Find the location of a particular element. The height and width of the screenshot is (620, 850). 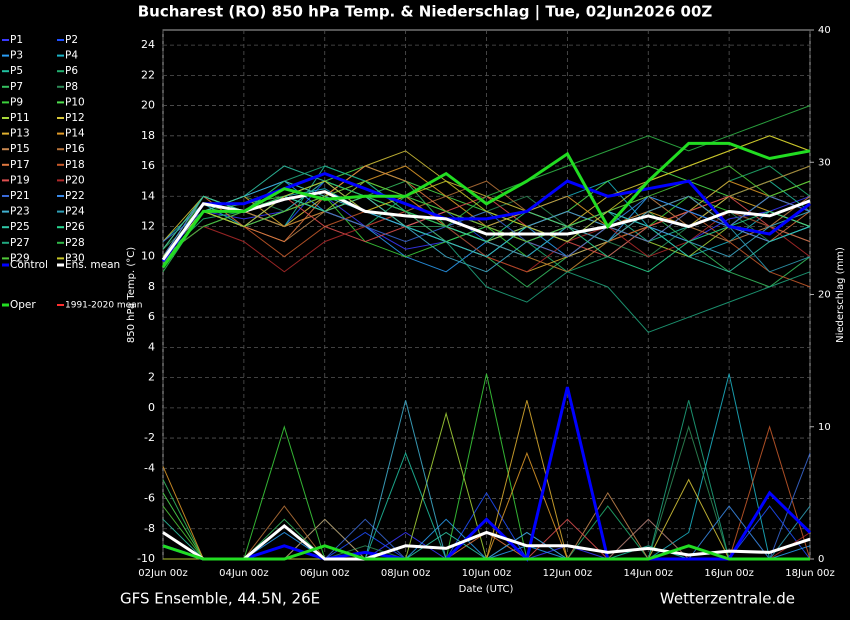

y-tick-label: 16 is located at coordinates (148, 165).